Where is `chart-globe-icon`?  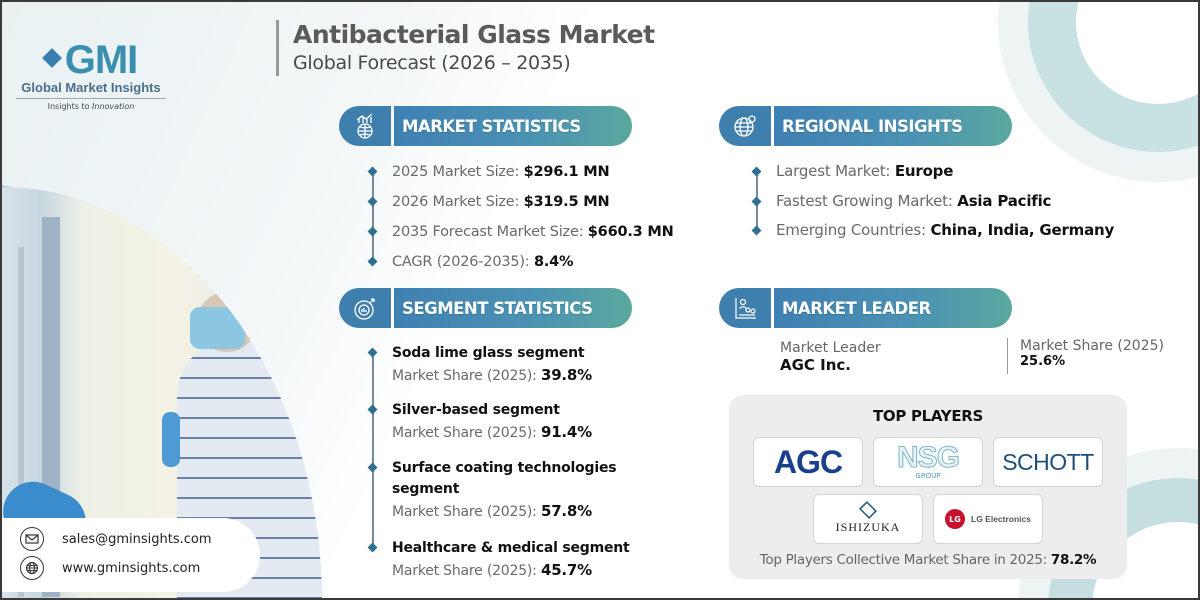
chart-globe-icon is located at coordinates (365, 126).